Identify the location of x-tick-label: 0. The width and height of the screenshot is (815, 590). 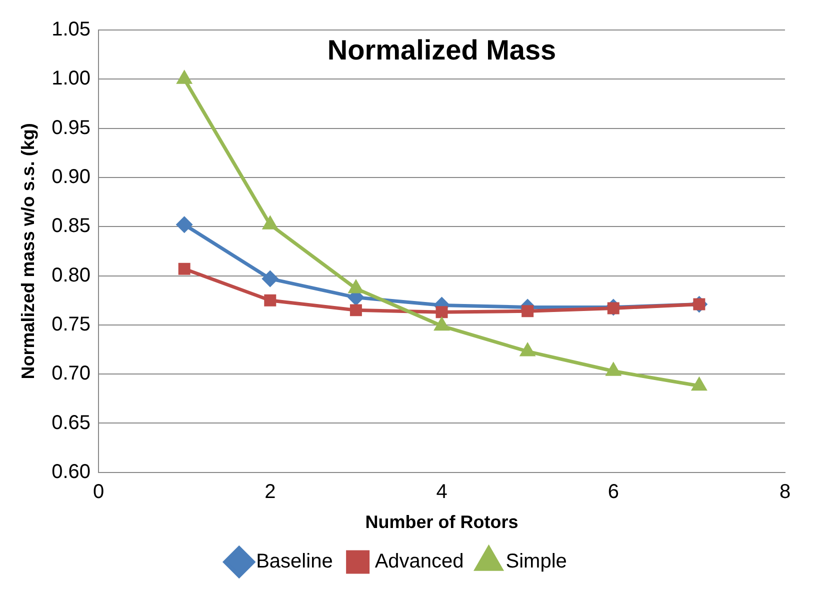
(98, 491).